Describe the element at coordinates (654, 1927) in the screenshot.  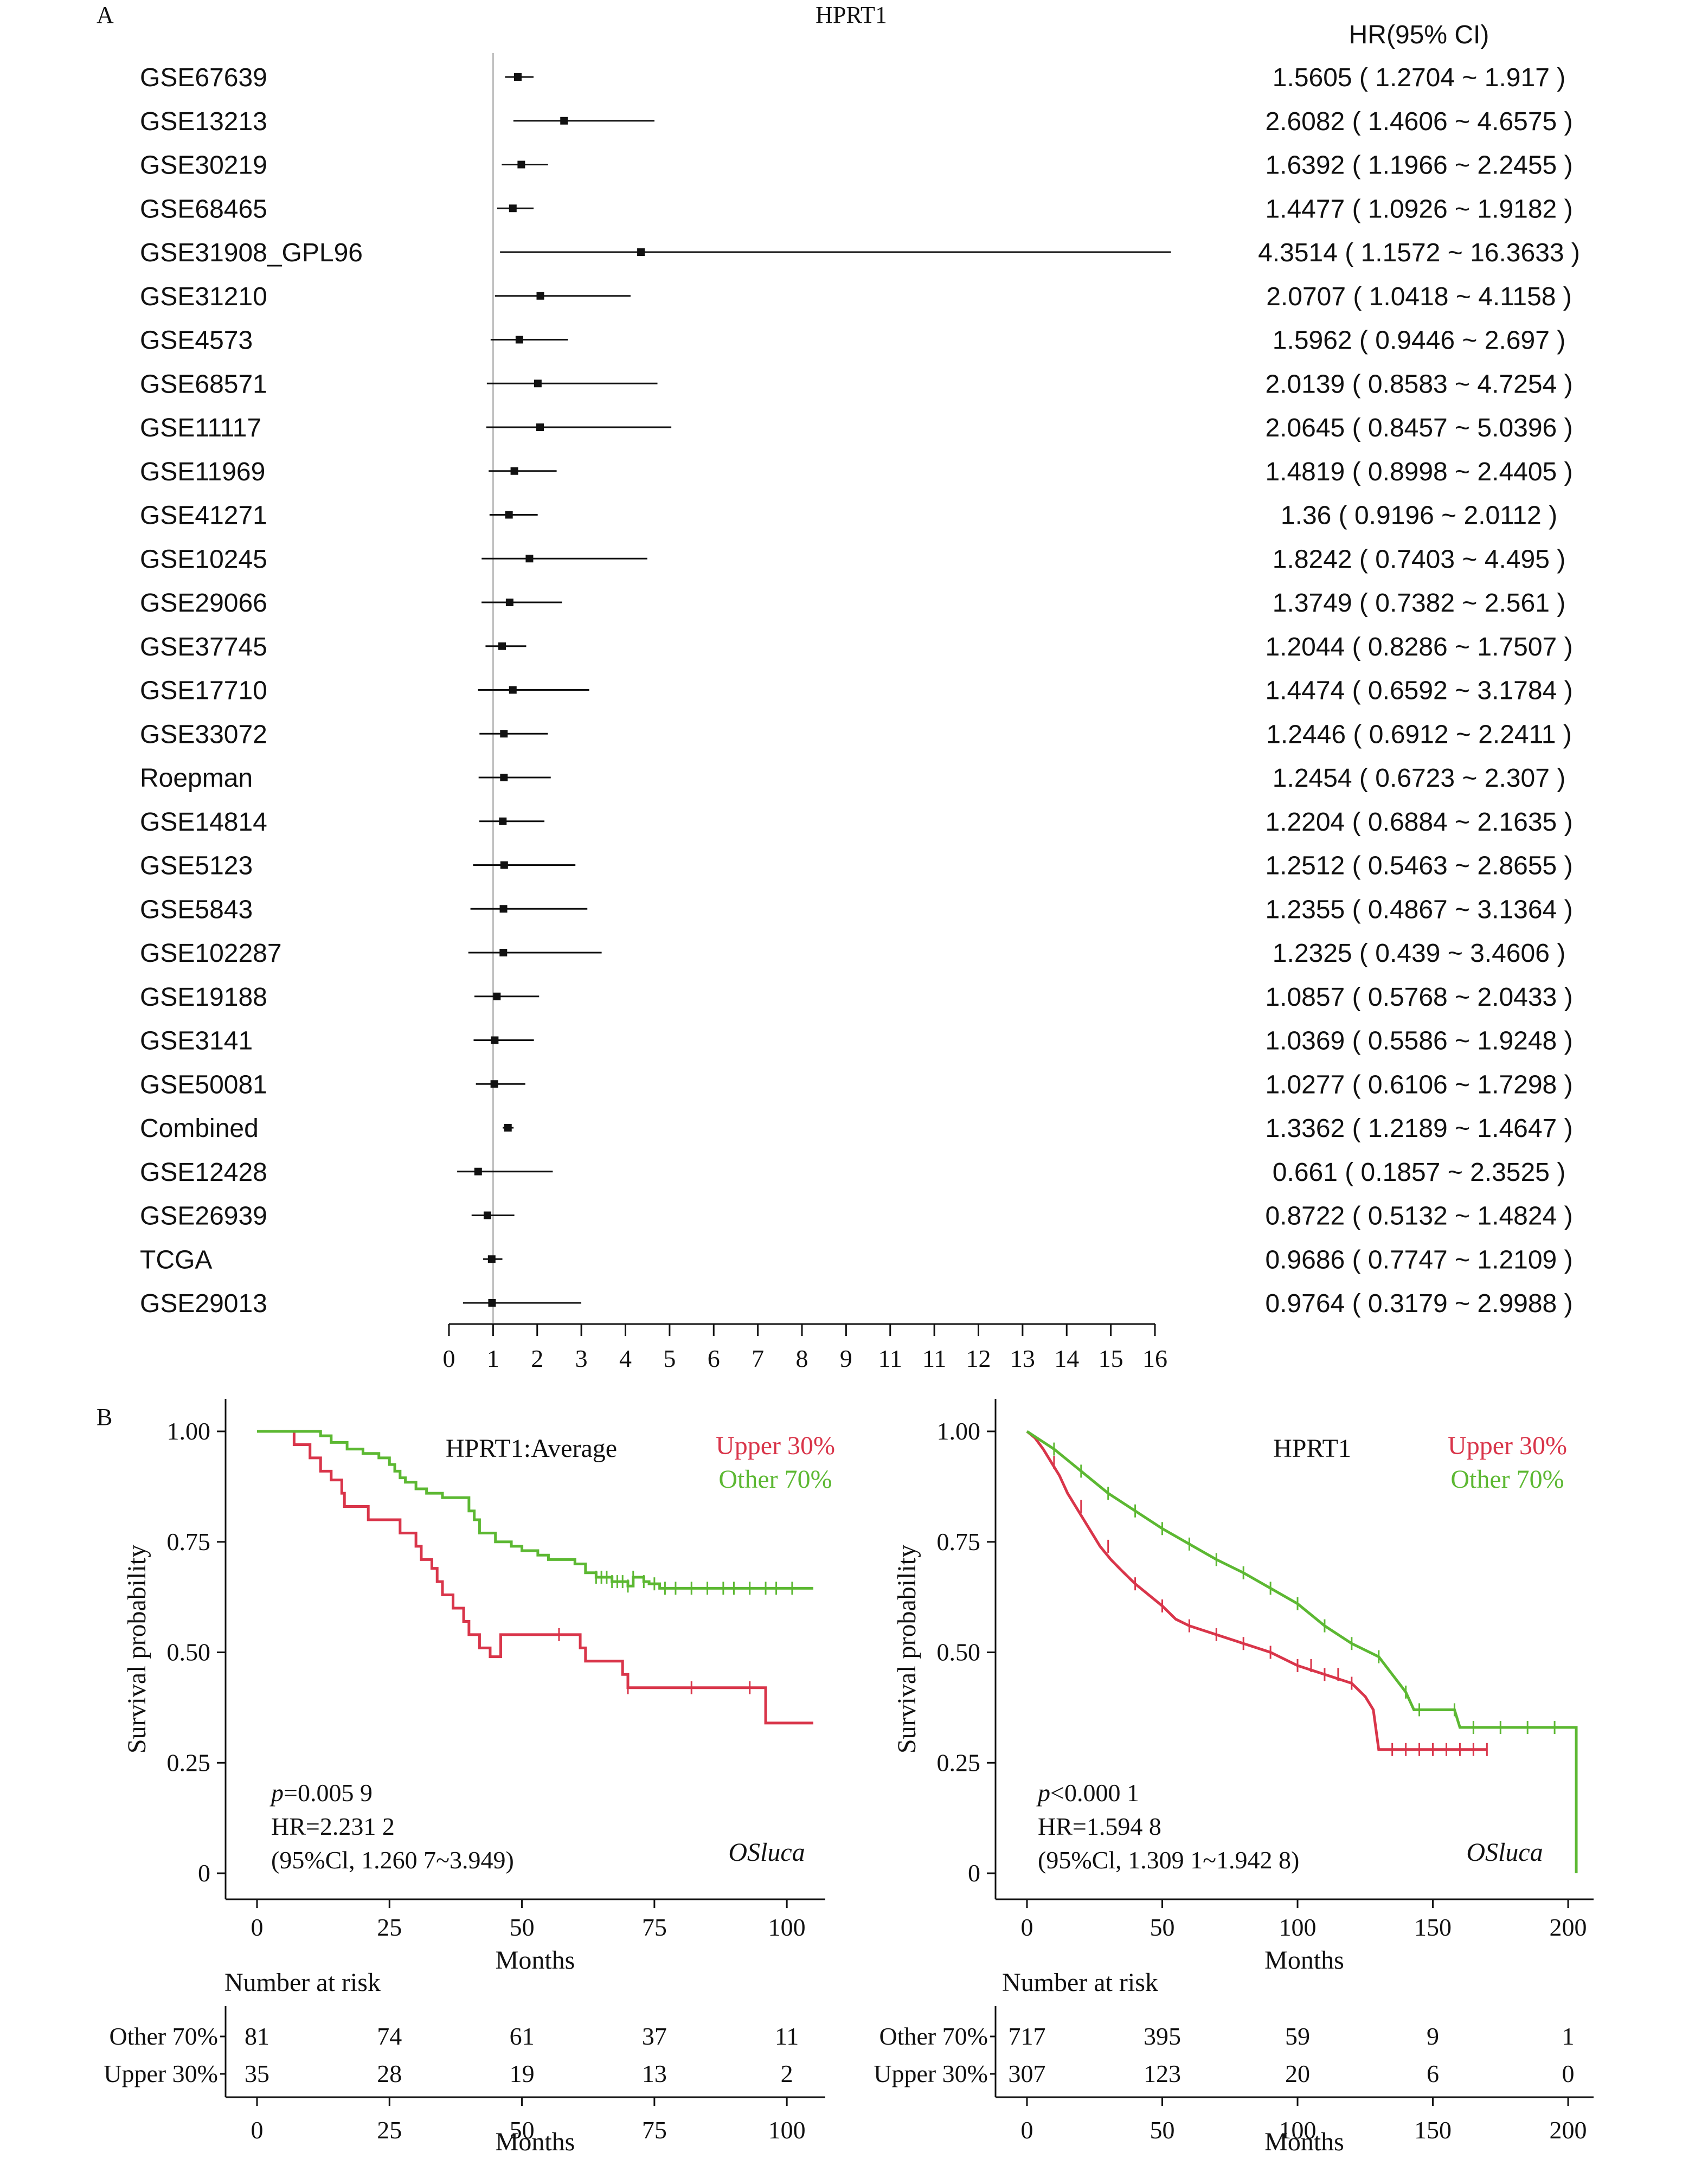
I see `km-x-tick-label: 75` at that location.